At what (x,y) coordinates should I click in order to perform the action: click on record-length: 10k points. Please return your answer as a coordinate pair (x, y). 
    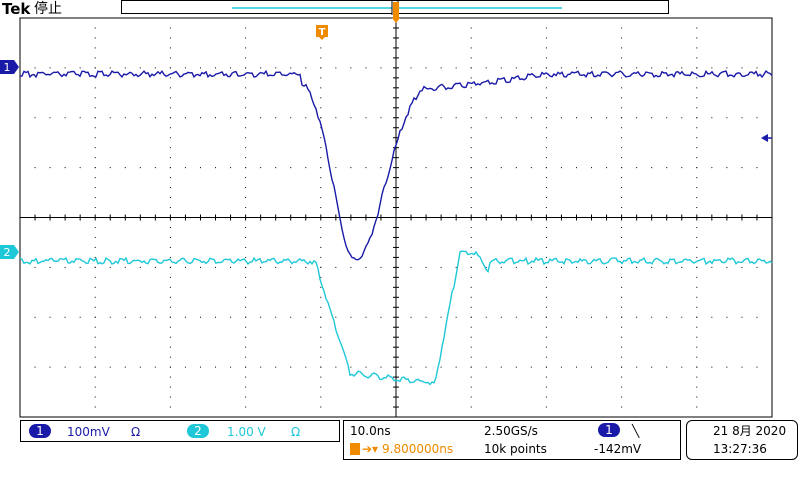
    Looking at the image, I should click on (515, 449).